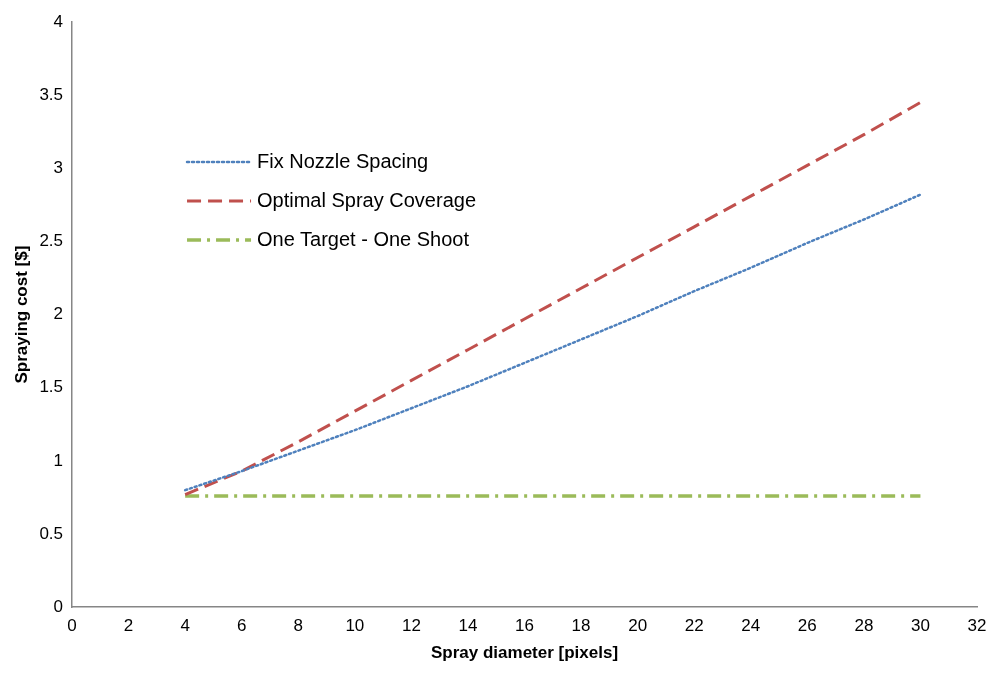 Image resolution: width=1005 pixels, height=676 pixels. What do you see at coordinates (51, 387) in the screenshot?
I see `y-tick-label: 1.5` at bounding box center [51, 387].